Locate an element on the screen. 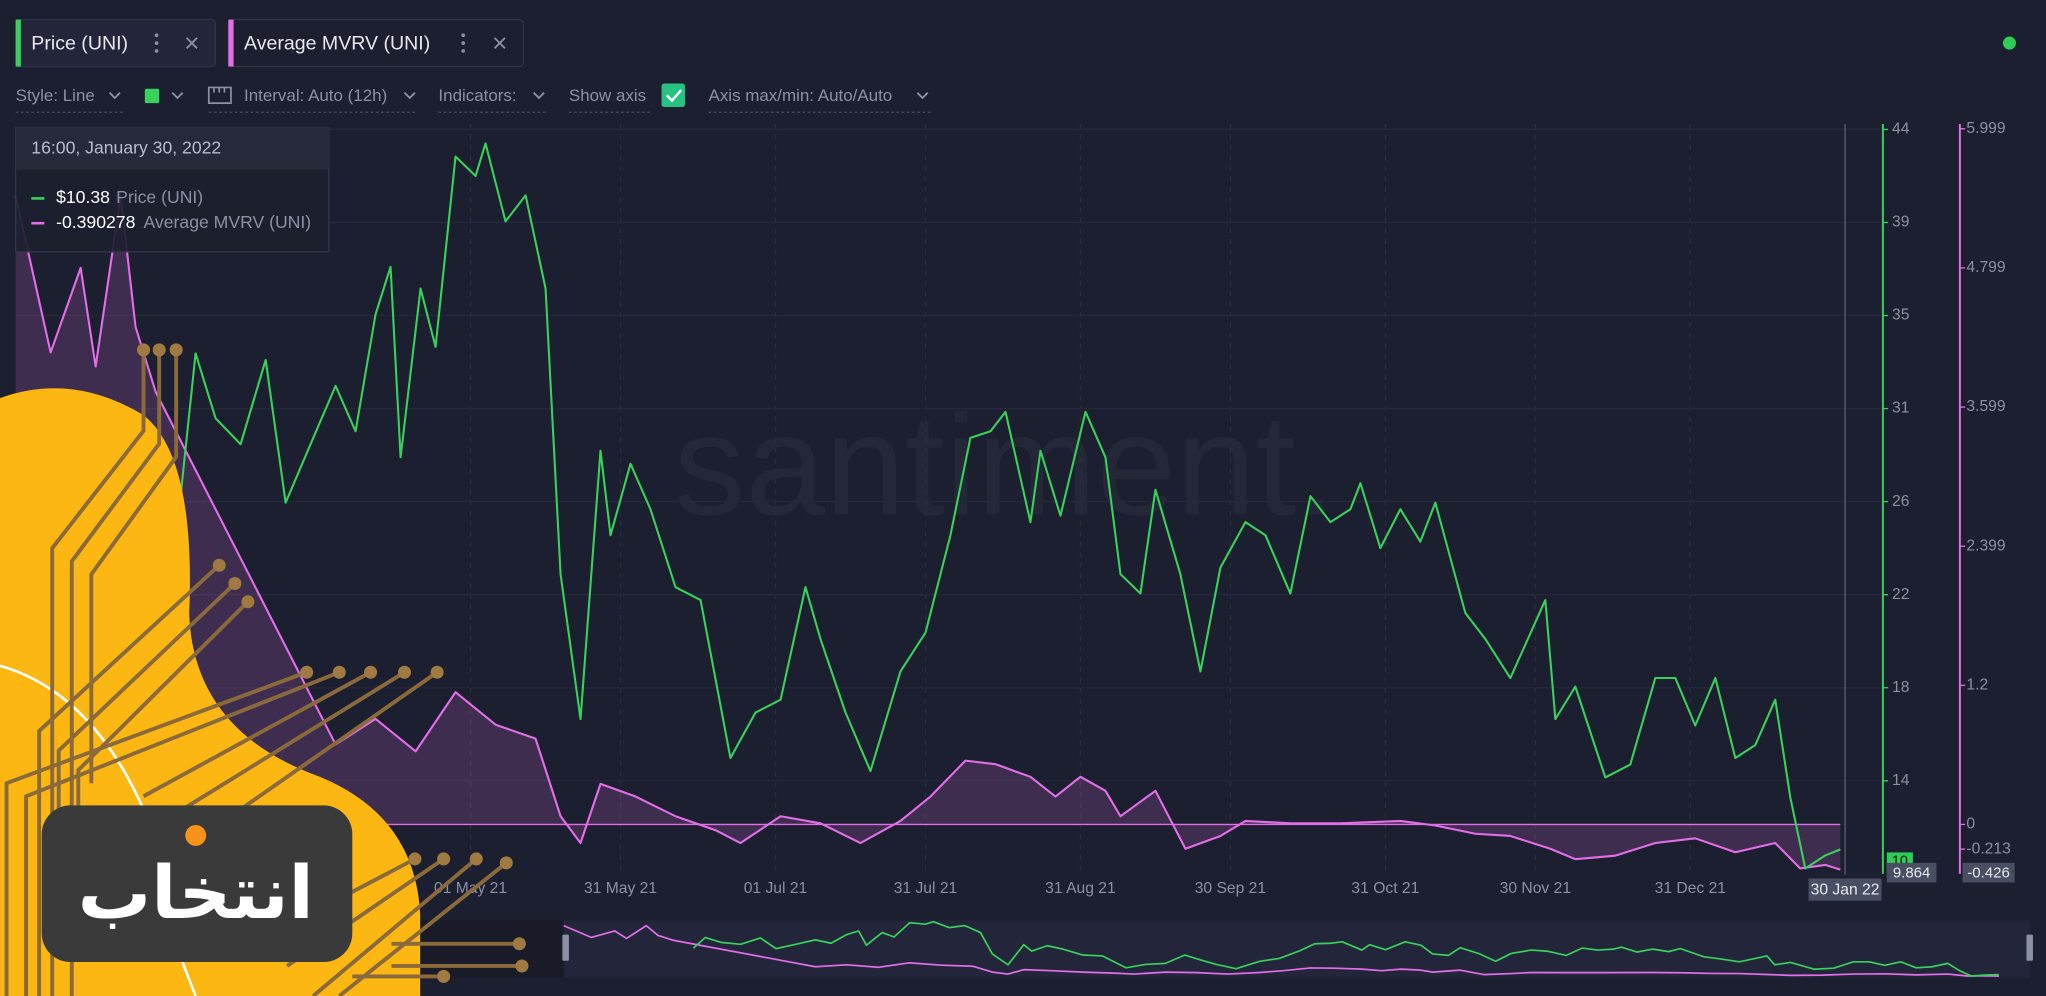 This screenshot has height=996, width=2046. x-tick-label: 31 Dec 21 is located at coordinates (1690, 888).